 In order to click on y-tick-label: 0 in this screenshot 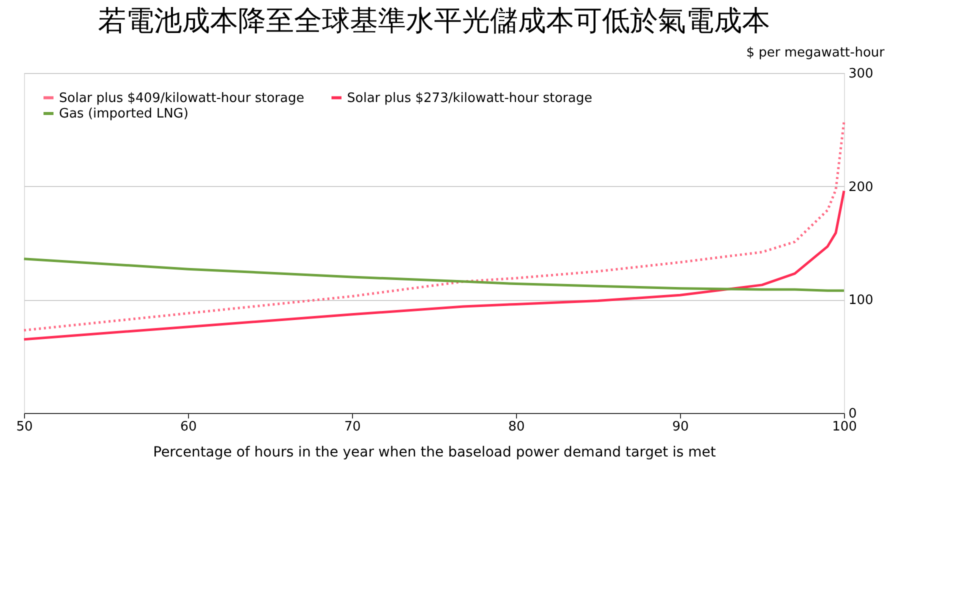, I will do `click(852, 414)`.